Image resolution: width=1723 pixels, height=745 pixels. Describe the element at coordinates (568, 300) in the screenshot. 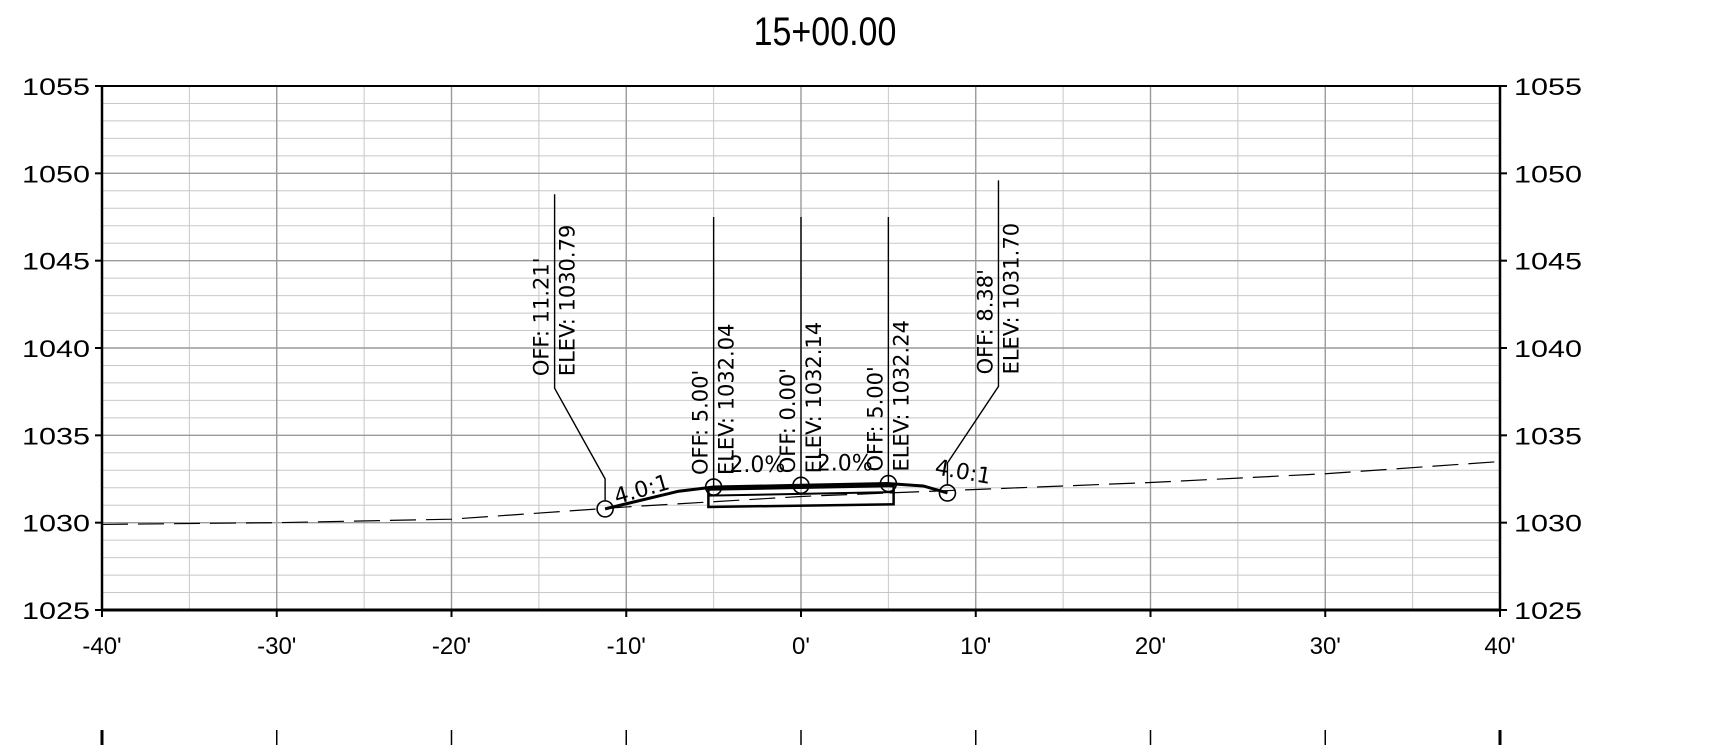

I see `callout-elevation-label: ELEV: 1030.79` at that location.